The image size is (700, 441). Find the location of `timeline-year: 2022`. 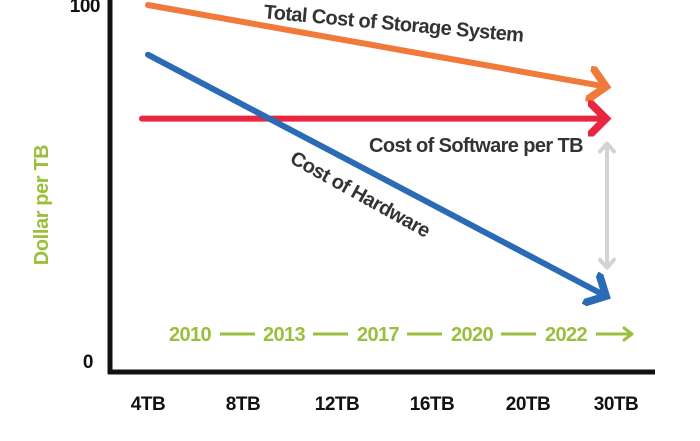

timeline-year: 2022 is located at coordinates (566, 335).